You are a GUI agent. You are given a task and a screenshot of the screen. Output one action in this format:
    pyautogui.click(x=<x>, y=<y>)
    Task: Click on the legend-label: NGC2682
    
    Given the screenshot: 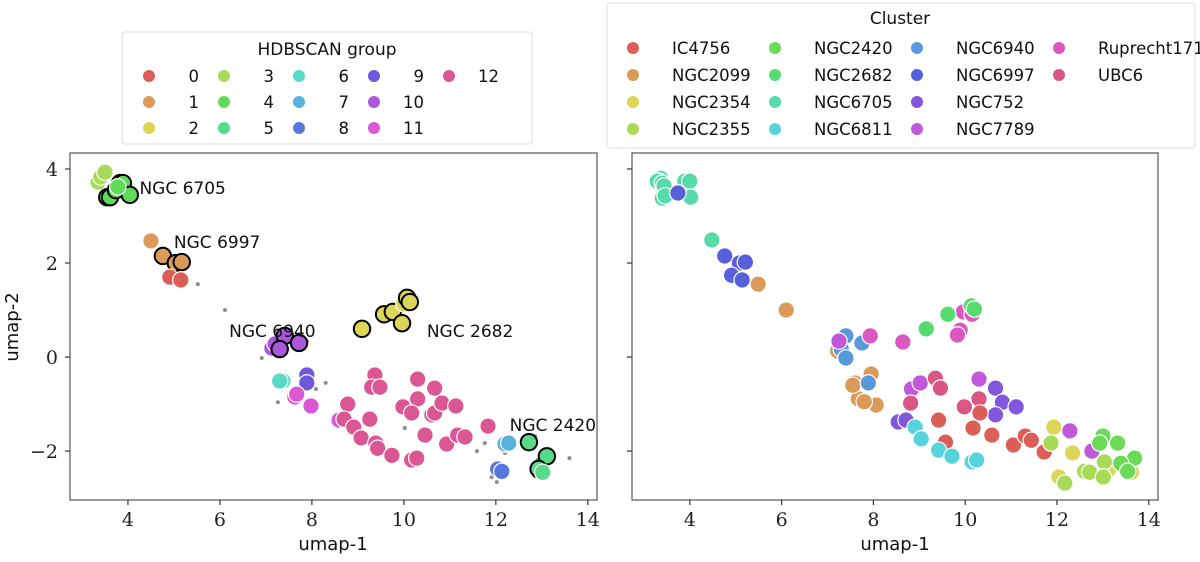 What is the action you would take?
    pyautogui.click(x=853, y=75)
    